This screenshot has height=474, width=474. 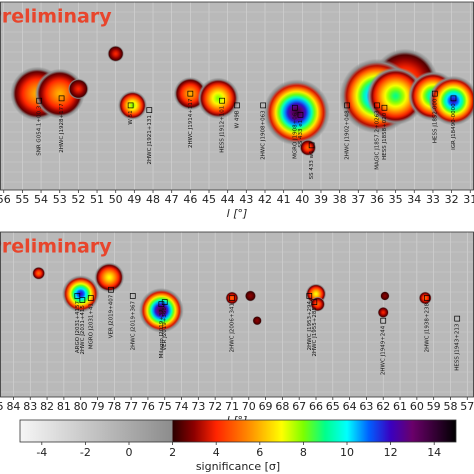 What do you see at coordinates (116, 199) in the screenshot?
I see `x-tick-label: 50` at bounding box center [116, 199].